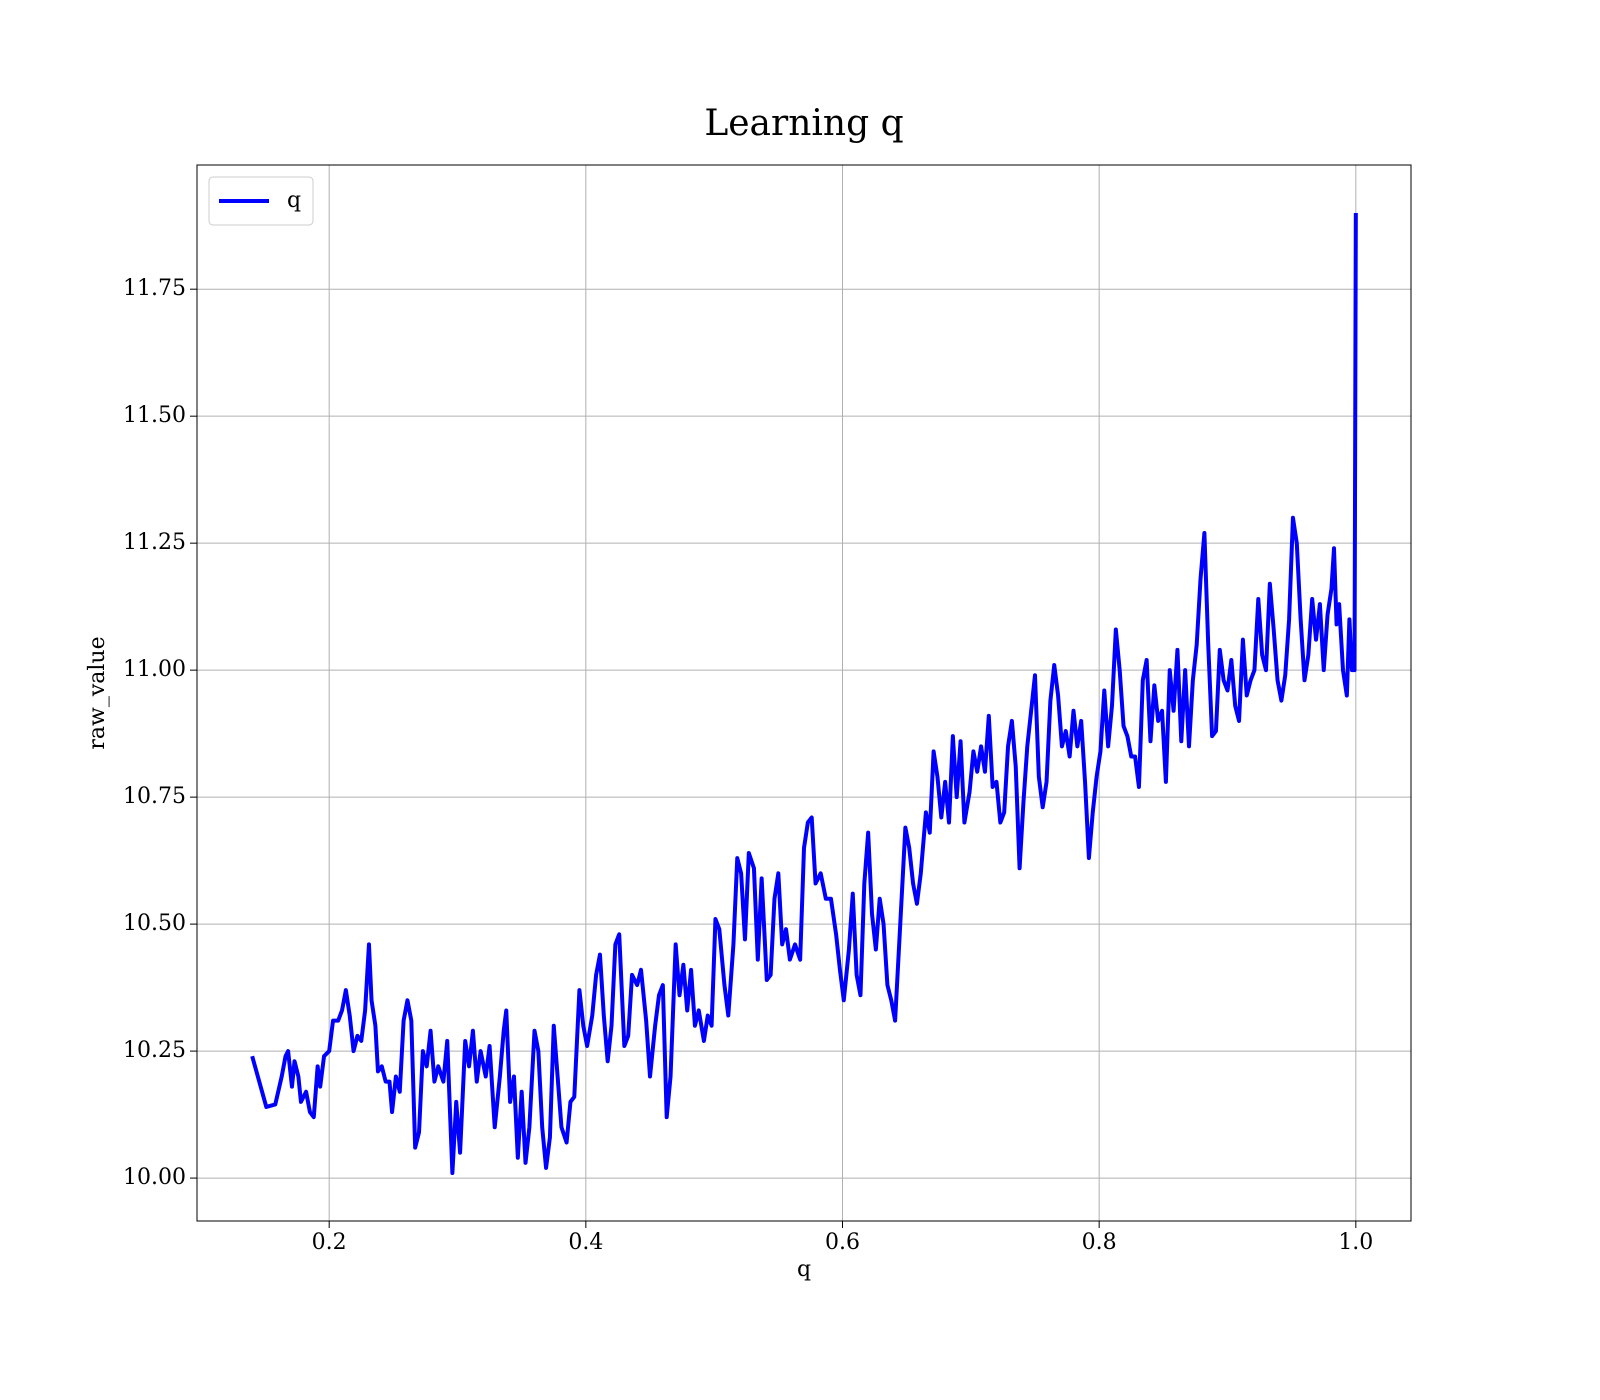  I want to click on legend-label: q, so click(294, 200).